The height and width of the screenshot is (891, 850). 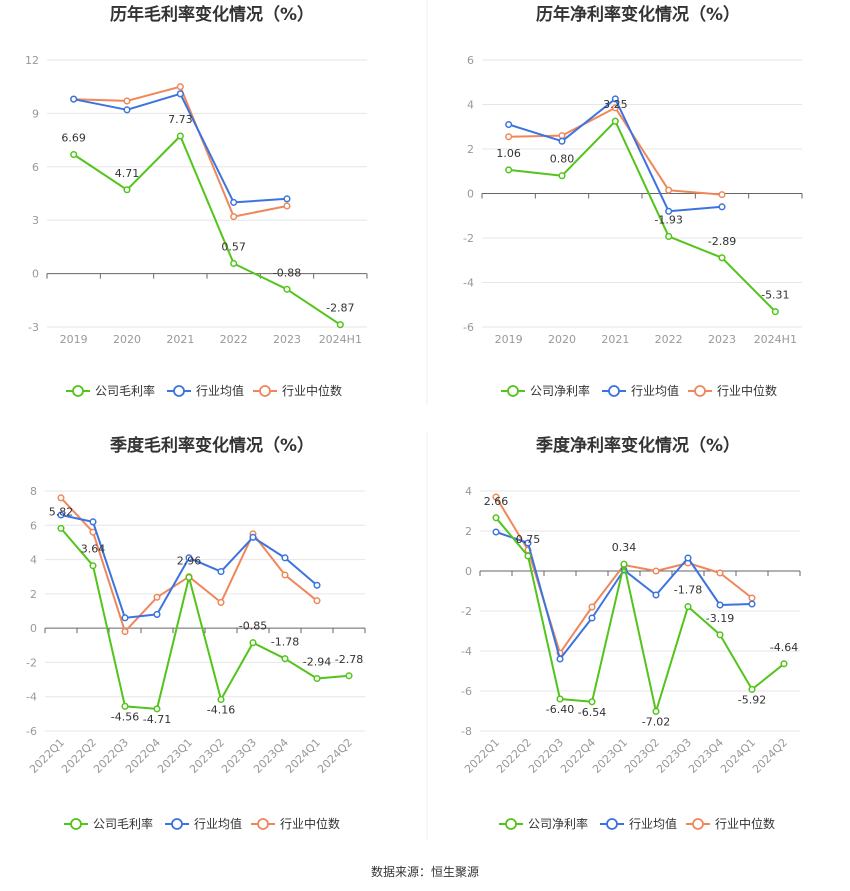 I want to click on data-label: -1.93, so click(x=668, y=219).